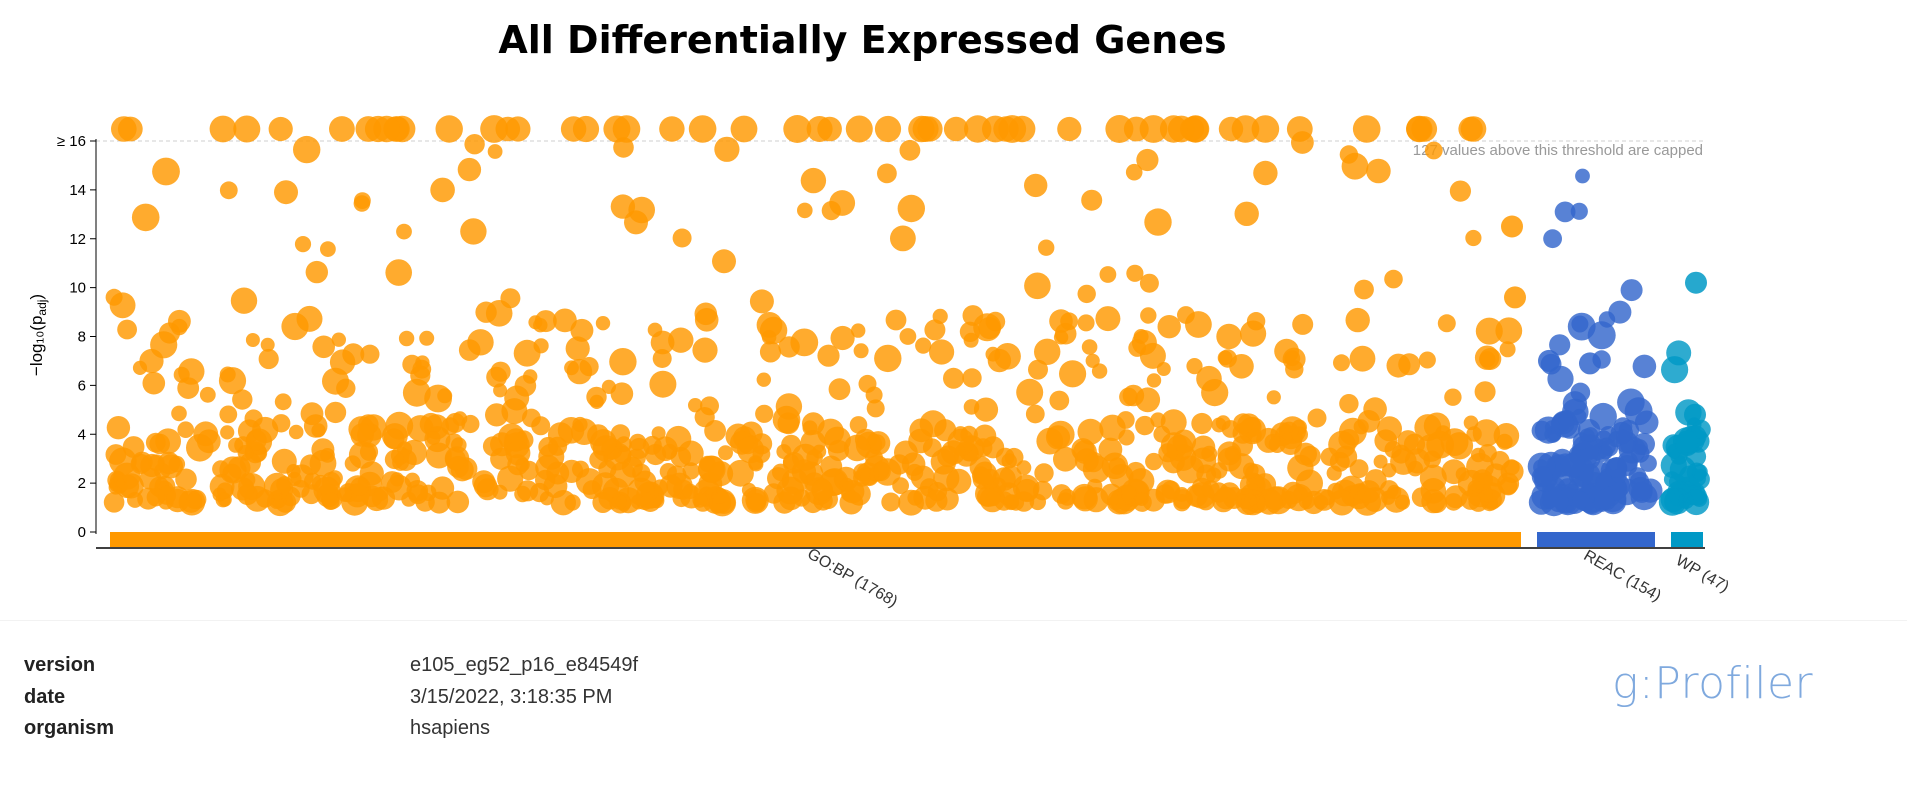 This screenshot has width=1907, height=788. Describe the element at coordinates (953, 620) in the screenshot. I see `divider` at that location.